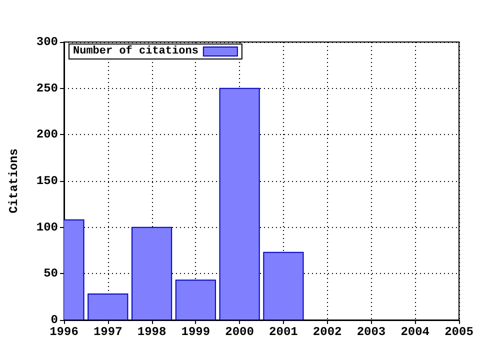 This screenshot has width=480, height=350. Describe the element at coordinates (54, 320) in the screenshot. I see `y-tick-label: 0` at that location.